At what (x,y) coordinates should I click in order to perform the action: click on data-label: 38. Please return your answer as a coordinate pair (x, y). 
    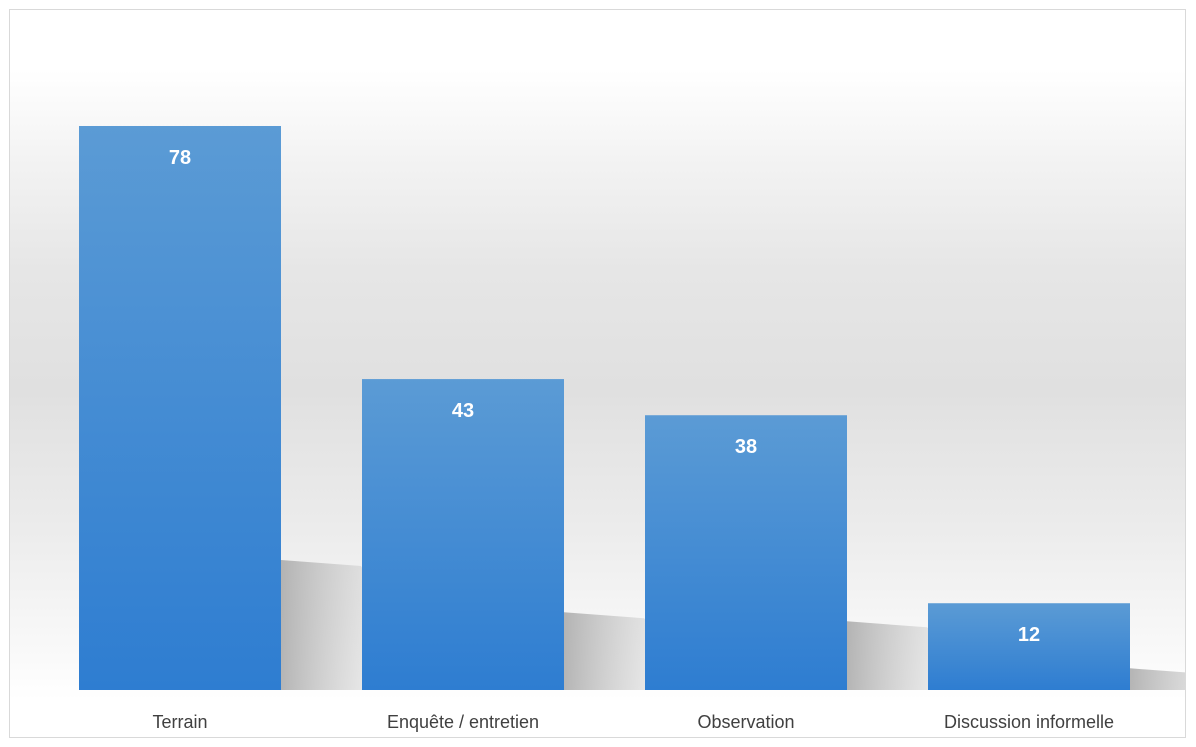
    Looking at the image, I should click on (746, 447).